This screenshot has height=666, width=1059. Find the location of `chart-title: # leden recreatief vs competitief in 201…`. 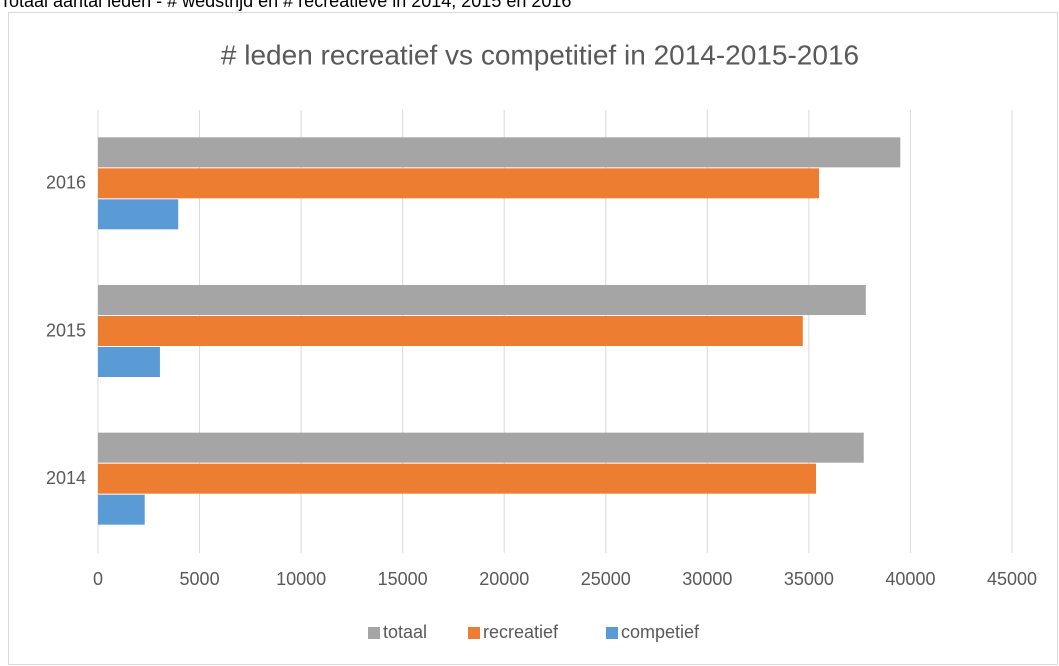

chart-title: # leden recreatief vs competitief in 201… is located at coordinates (540, 54).